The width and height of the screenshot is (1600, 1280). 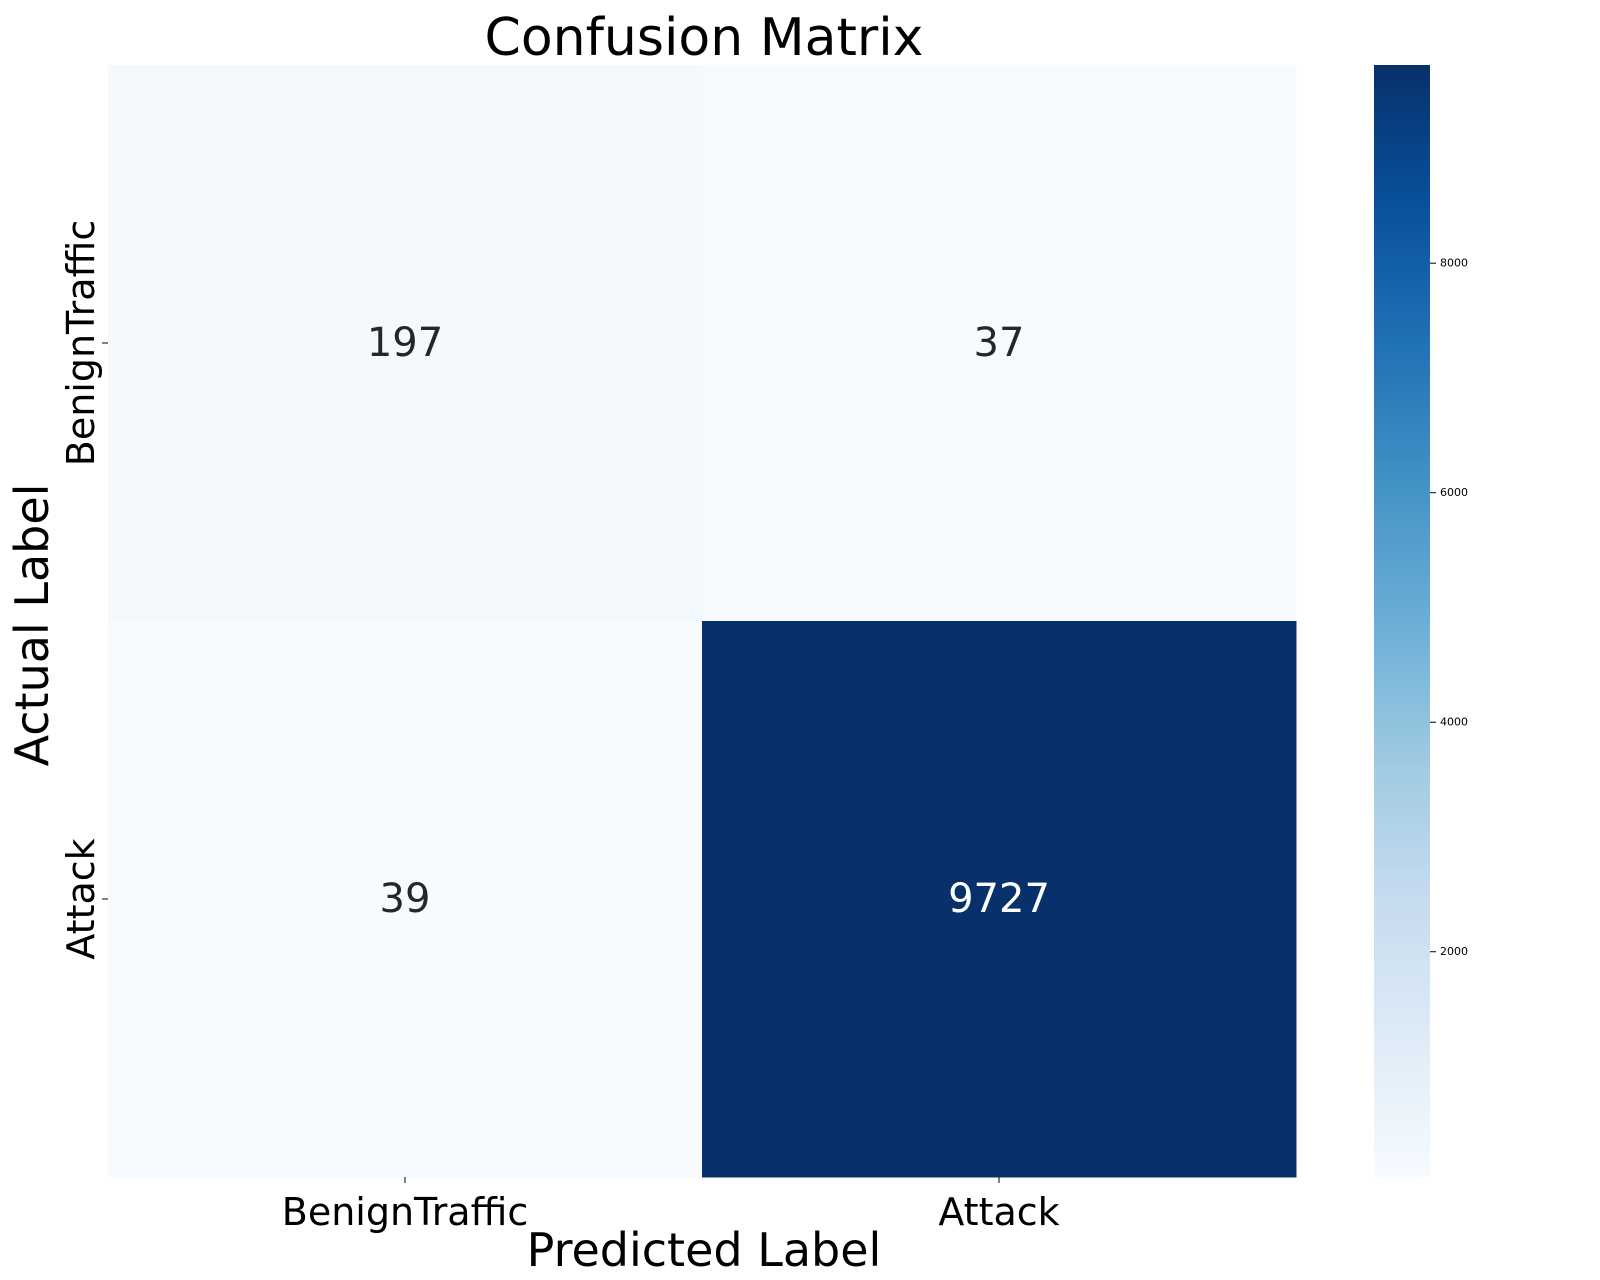 I want to click on colorbar-tick-label-3: 8000, so click(x=1454, y=263).